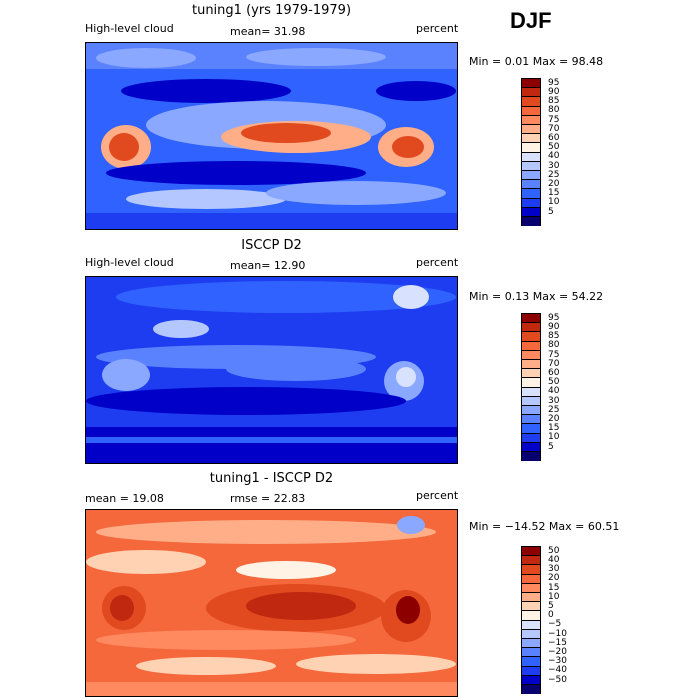 This screenshot has height=700, width=700. Describe the element at coordinates (557, 679) in the screenshot. I see `colorbar-label: −50` at that location.